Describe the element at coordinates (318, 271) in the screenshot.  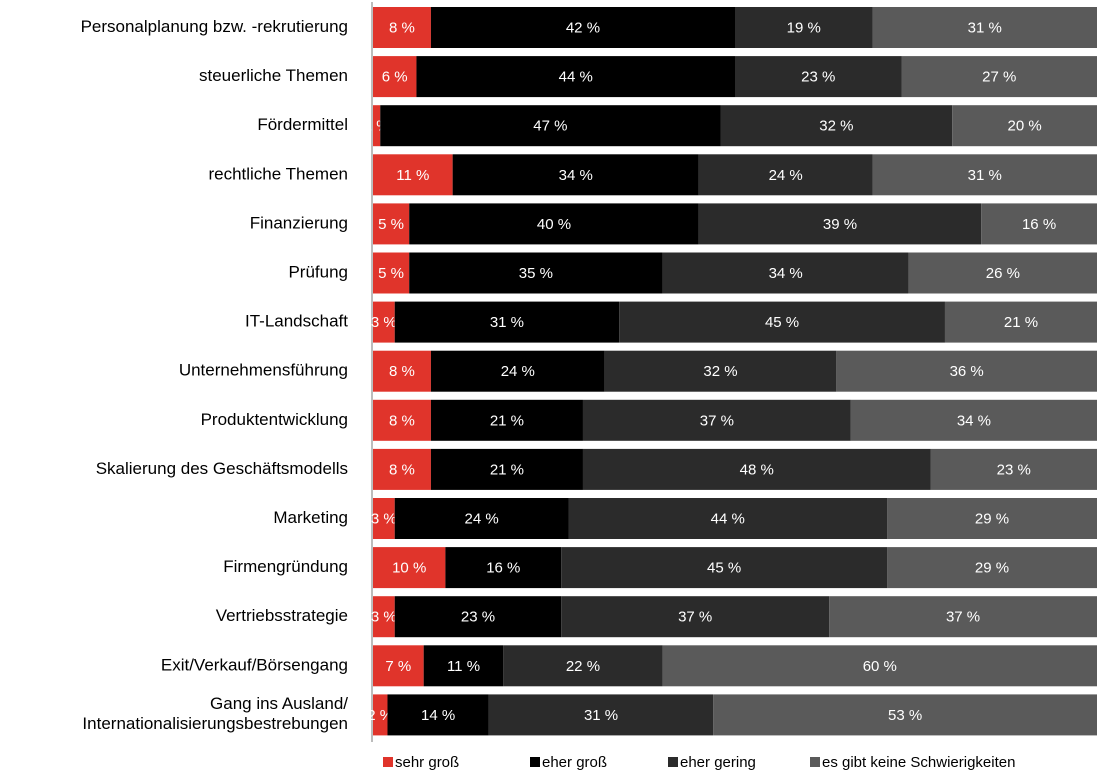
I see `category-label: Prüfung` at that location.